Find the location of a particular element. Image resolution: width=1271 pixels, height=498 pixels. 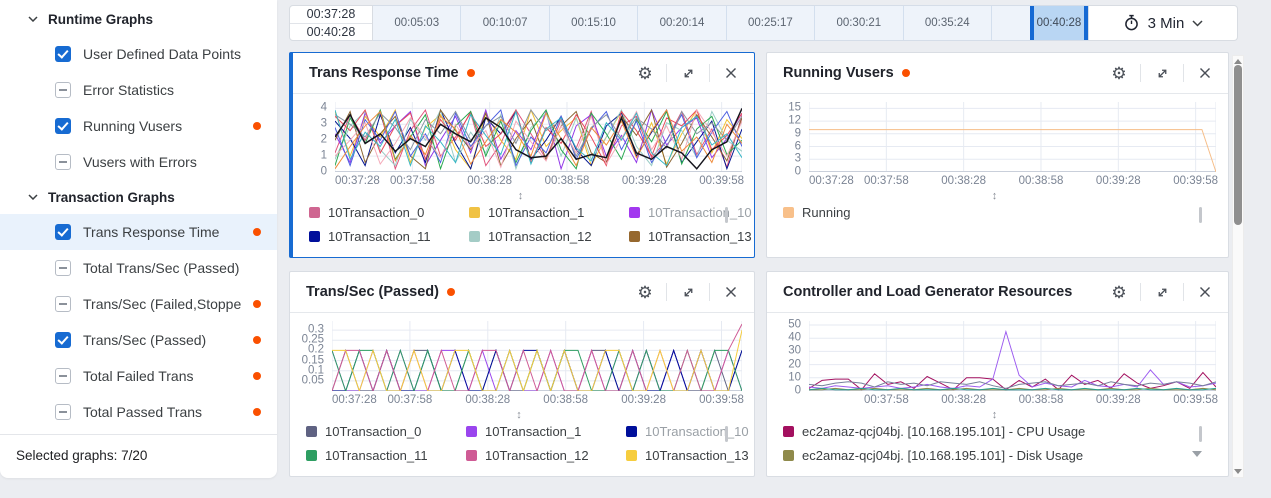

panel-header: Trans/Sec (Passed) ⚙ is located at coordinates (522, 292).